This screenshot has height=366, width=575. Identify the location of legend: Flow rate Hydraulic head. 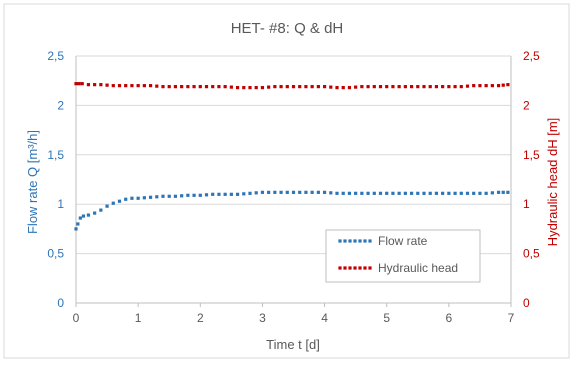
(403, 256).